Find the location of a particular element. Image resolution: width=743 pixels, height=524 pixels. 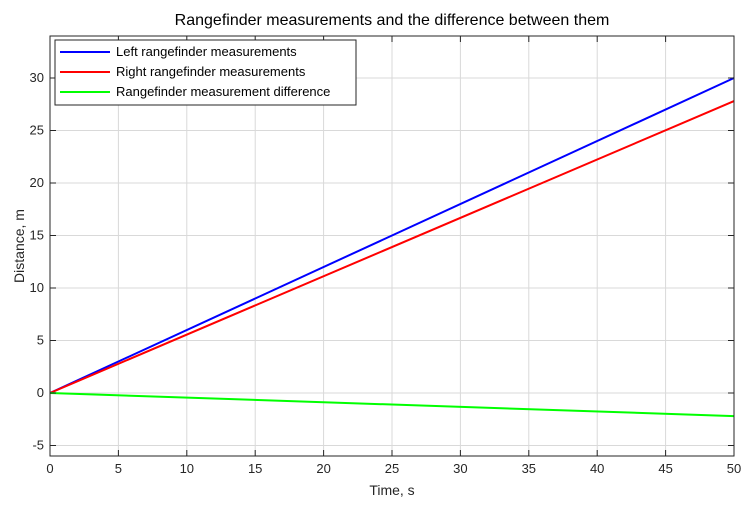

y-tick-label: 10 is located at coordinates (37, 287).